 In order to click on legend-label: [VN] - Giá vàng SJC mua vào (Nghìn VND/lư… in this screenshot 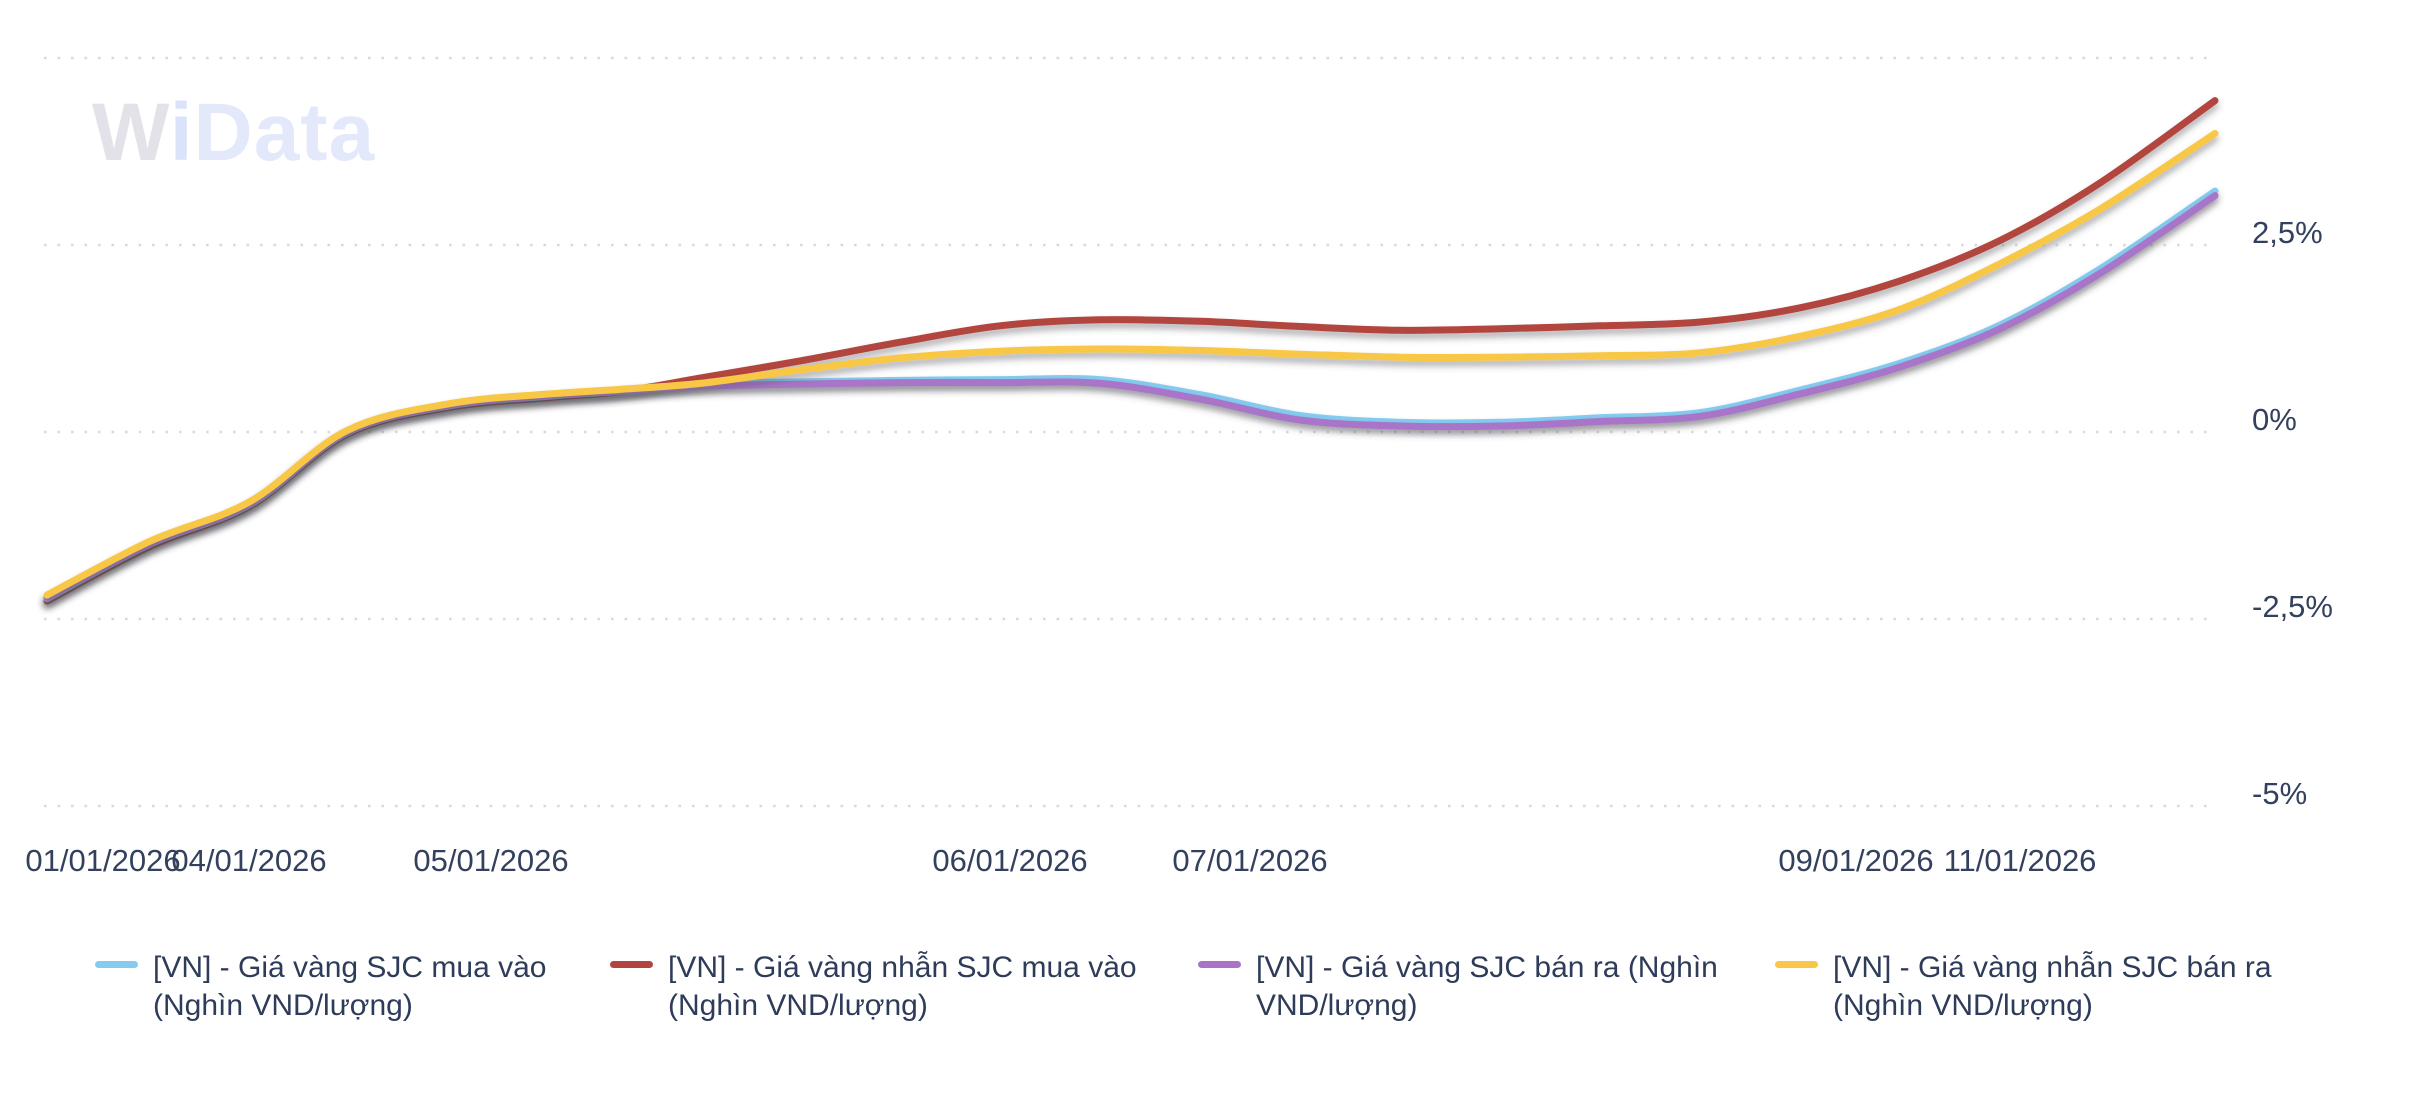, I will do `click(350, 987)`.